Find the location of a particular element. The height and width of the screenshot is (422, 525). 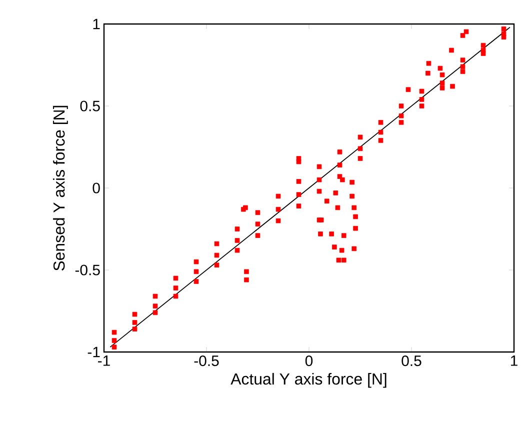

x-tick-label: 1 is located at coordinates (514, 361).